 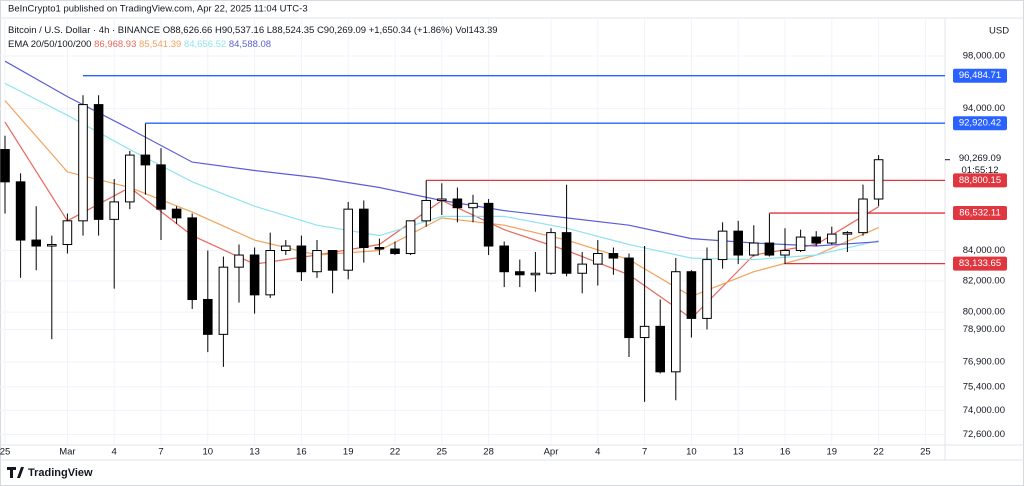 I want to click on level-label: 88,800.15, so click(x=980, y=180).